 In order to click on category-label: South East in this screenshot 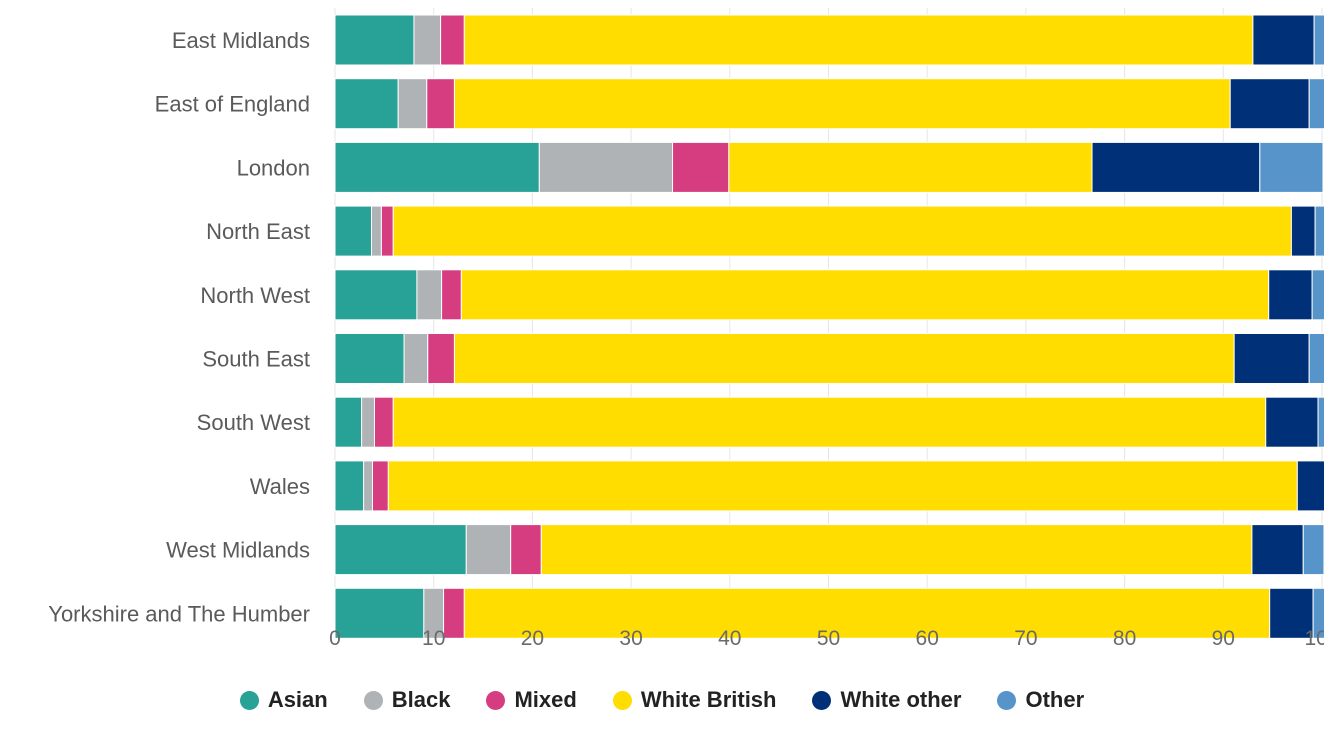, I will do `click(256, 359)`.